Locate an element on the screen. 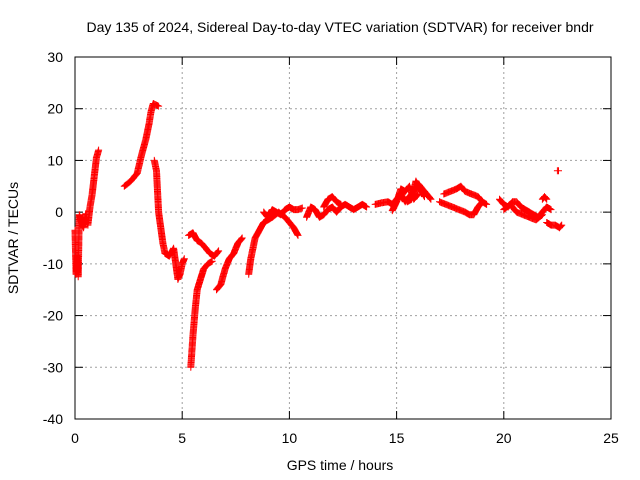 This screenshot has width=640, height=480. x-tick-label: 10 is located at coordinates (290, 438).